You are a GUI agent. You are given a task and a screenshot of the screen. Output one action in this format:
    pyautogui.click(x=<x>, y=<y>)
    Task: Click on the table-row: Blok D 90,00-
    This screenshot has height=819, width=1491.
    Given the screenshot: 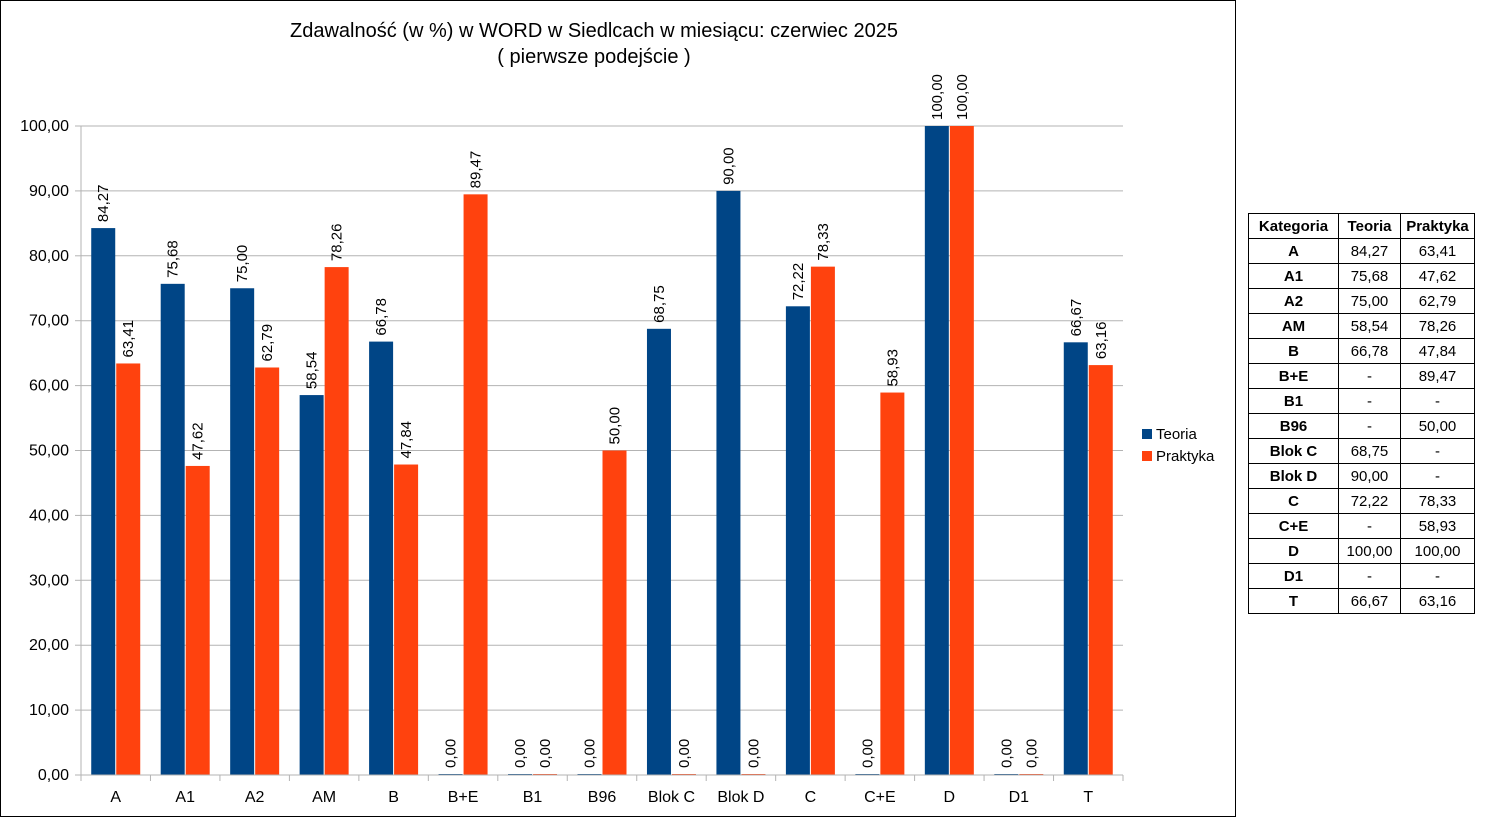 What is the action you would take?
    pyautogui.click(x=1361, y=476)
    